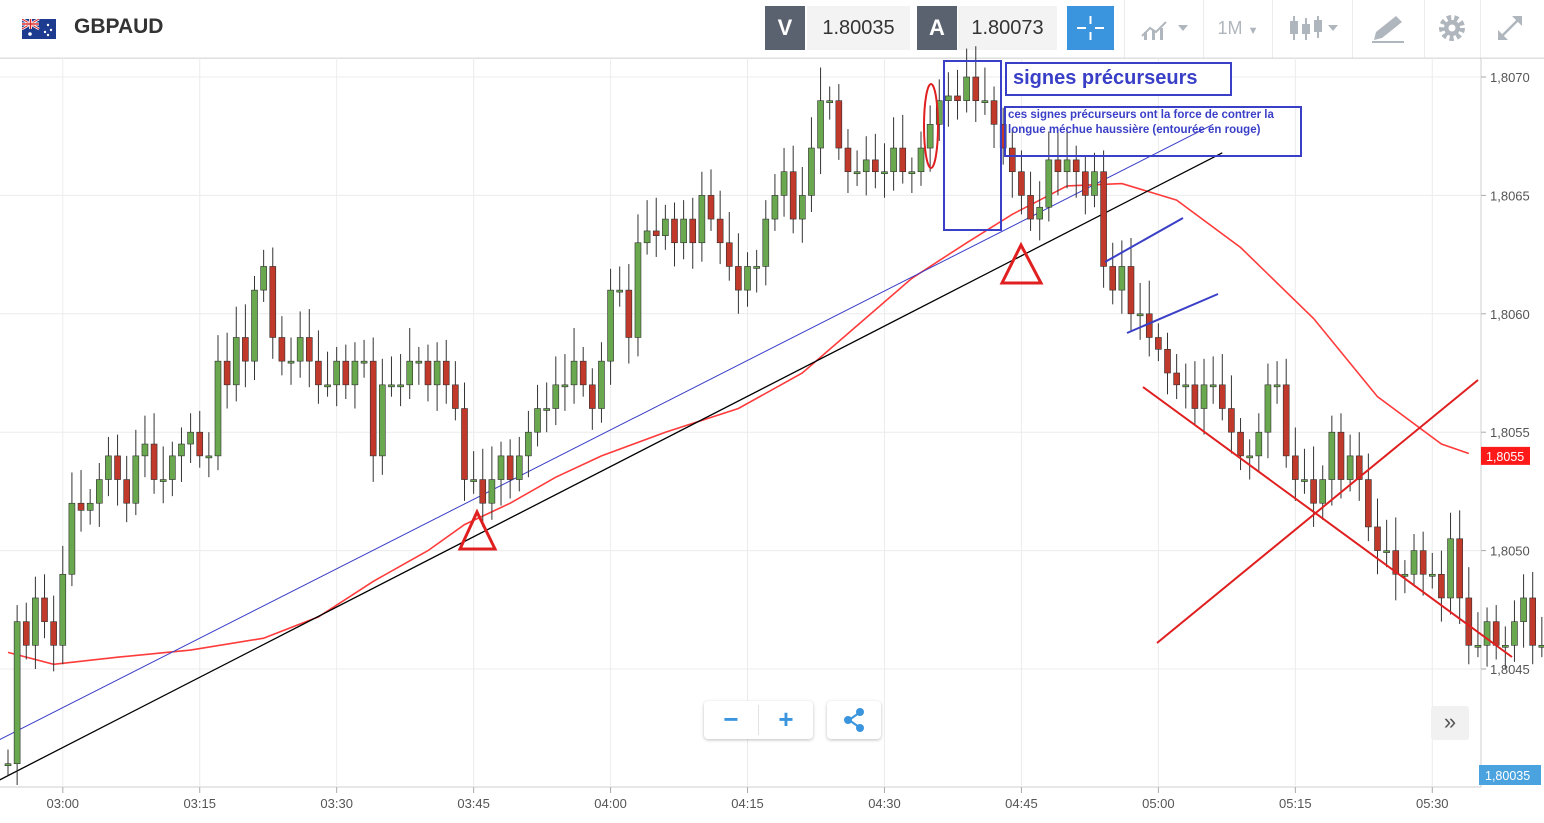 The height and width of the screenshot is (823, 1544). Describe the element at coordinates (1388, 28) in the screenshot. I see `drawing-tools-button` at that location.